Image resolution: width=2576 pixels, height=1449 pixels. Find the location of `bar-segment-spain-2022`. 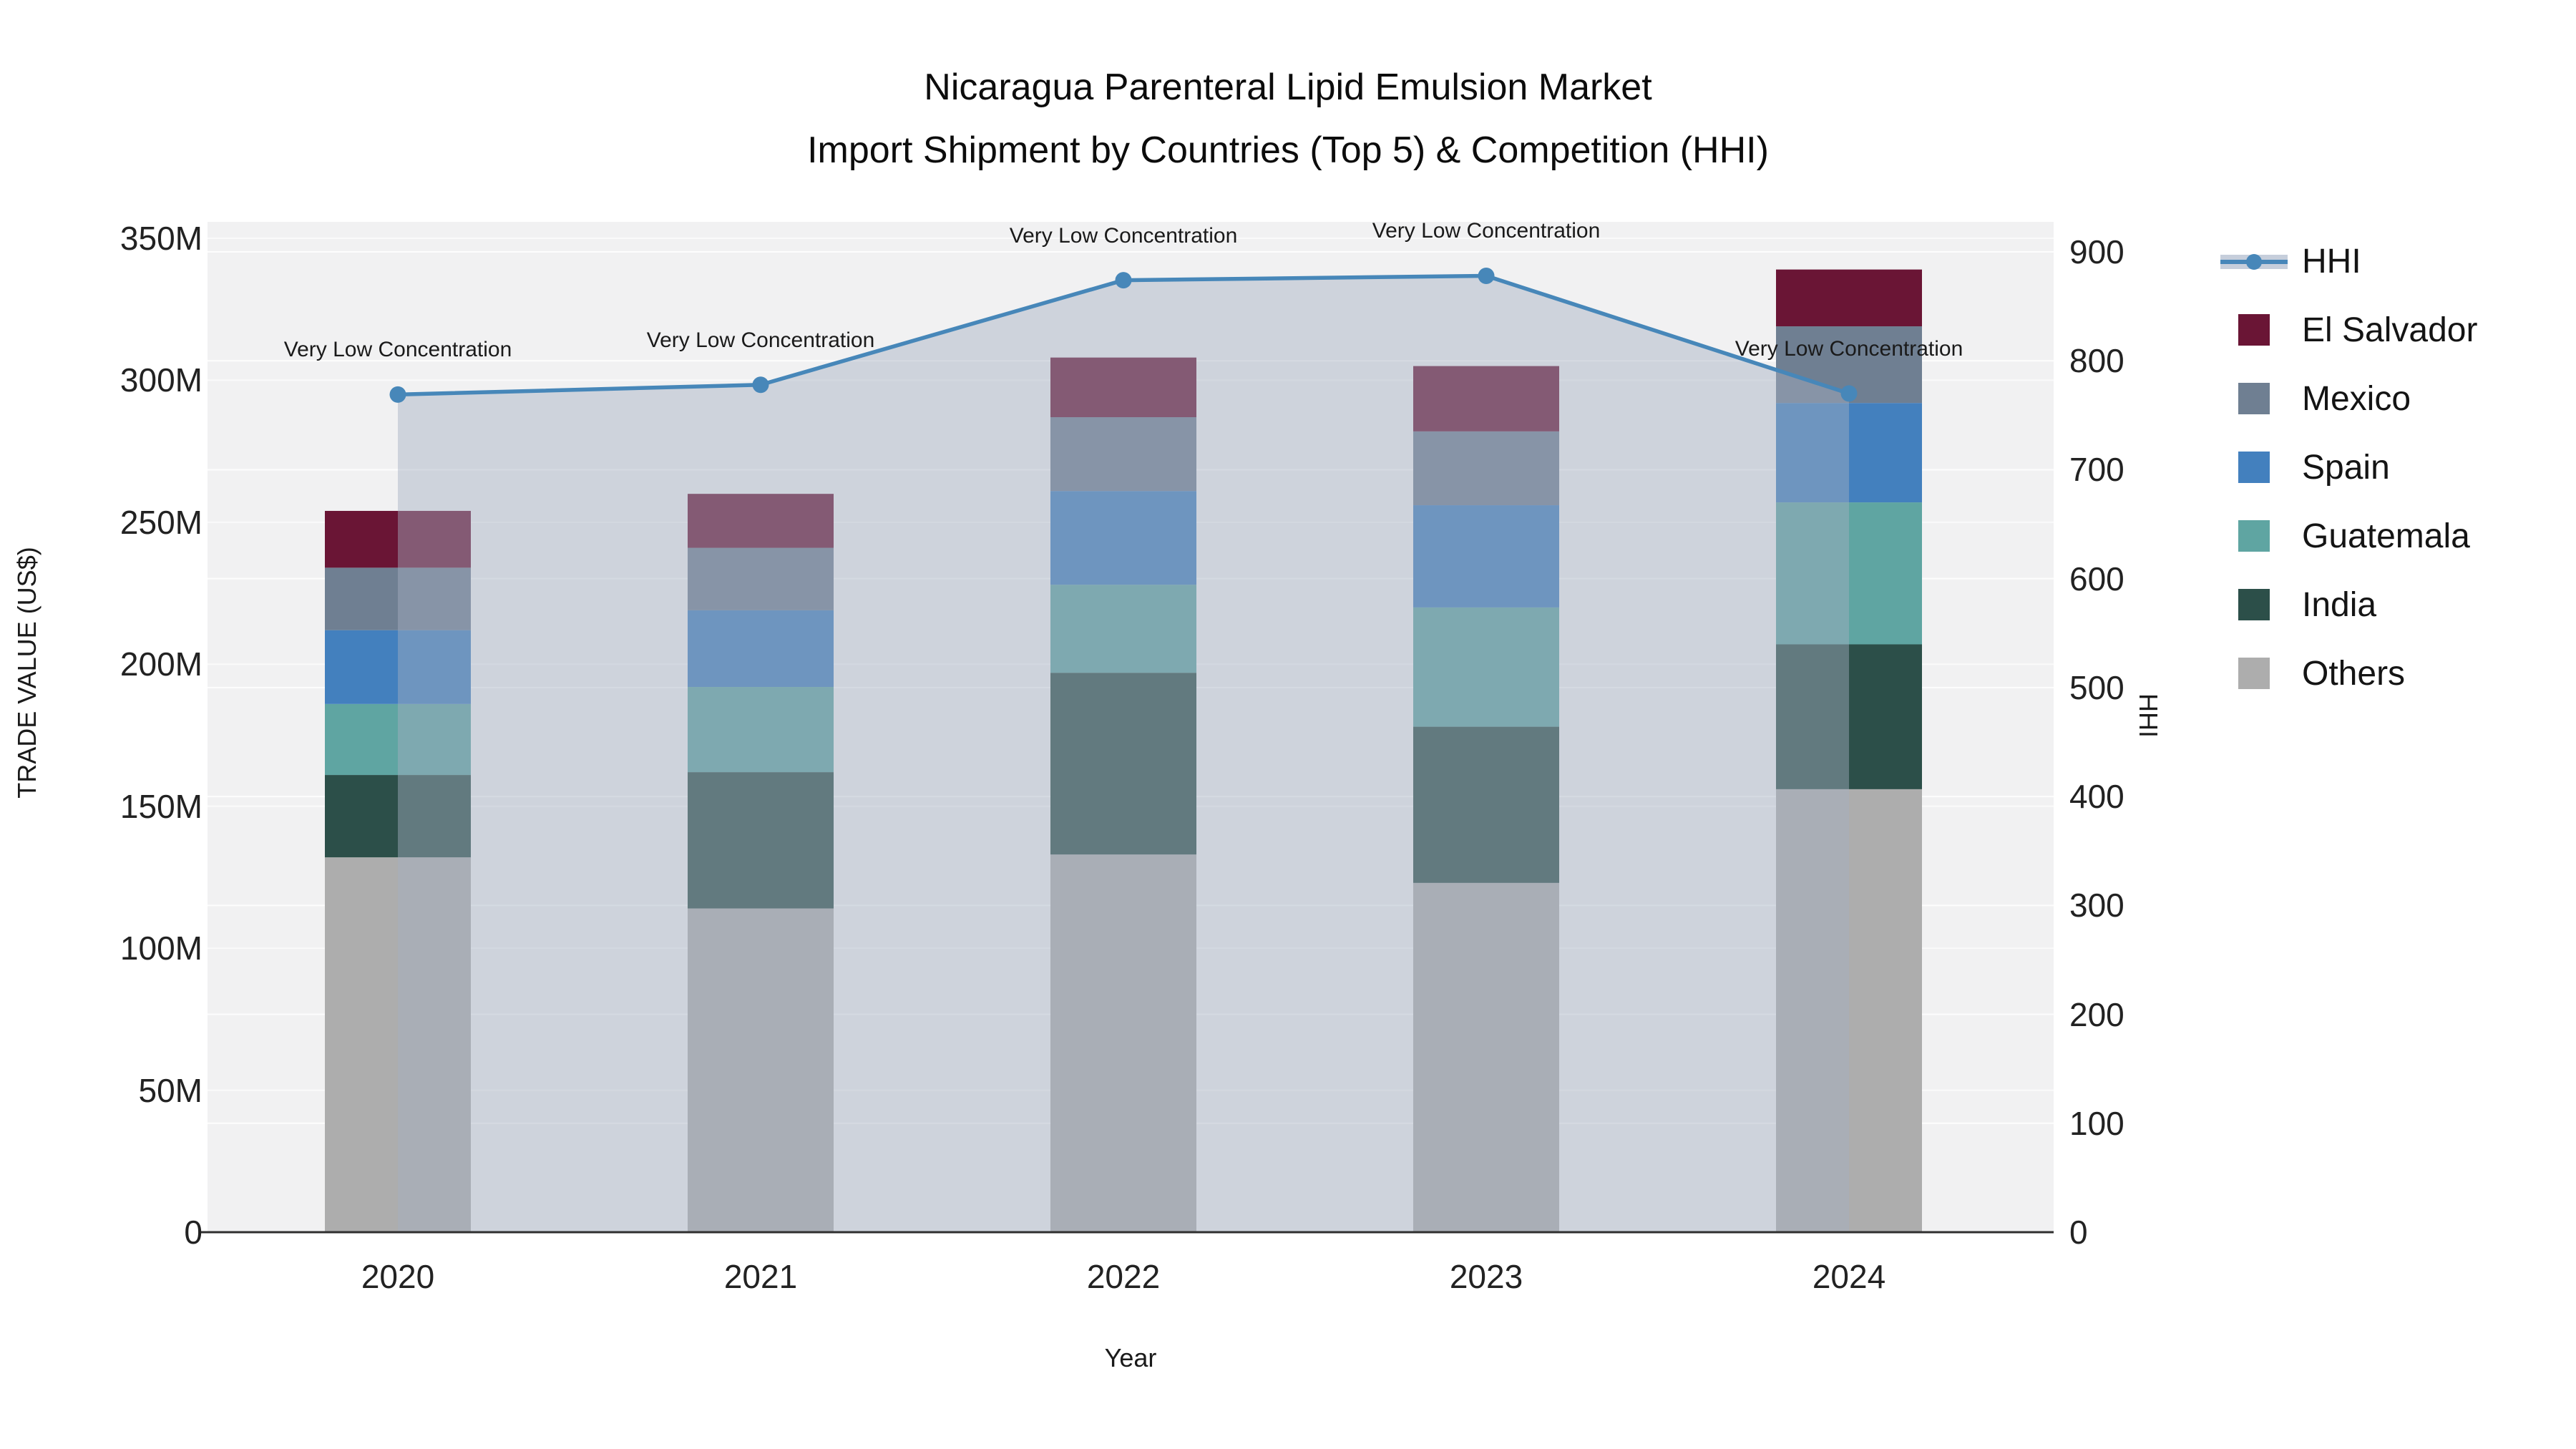

bar-segment-spain-2022 is located at coordinates (1123, 538).